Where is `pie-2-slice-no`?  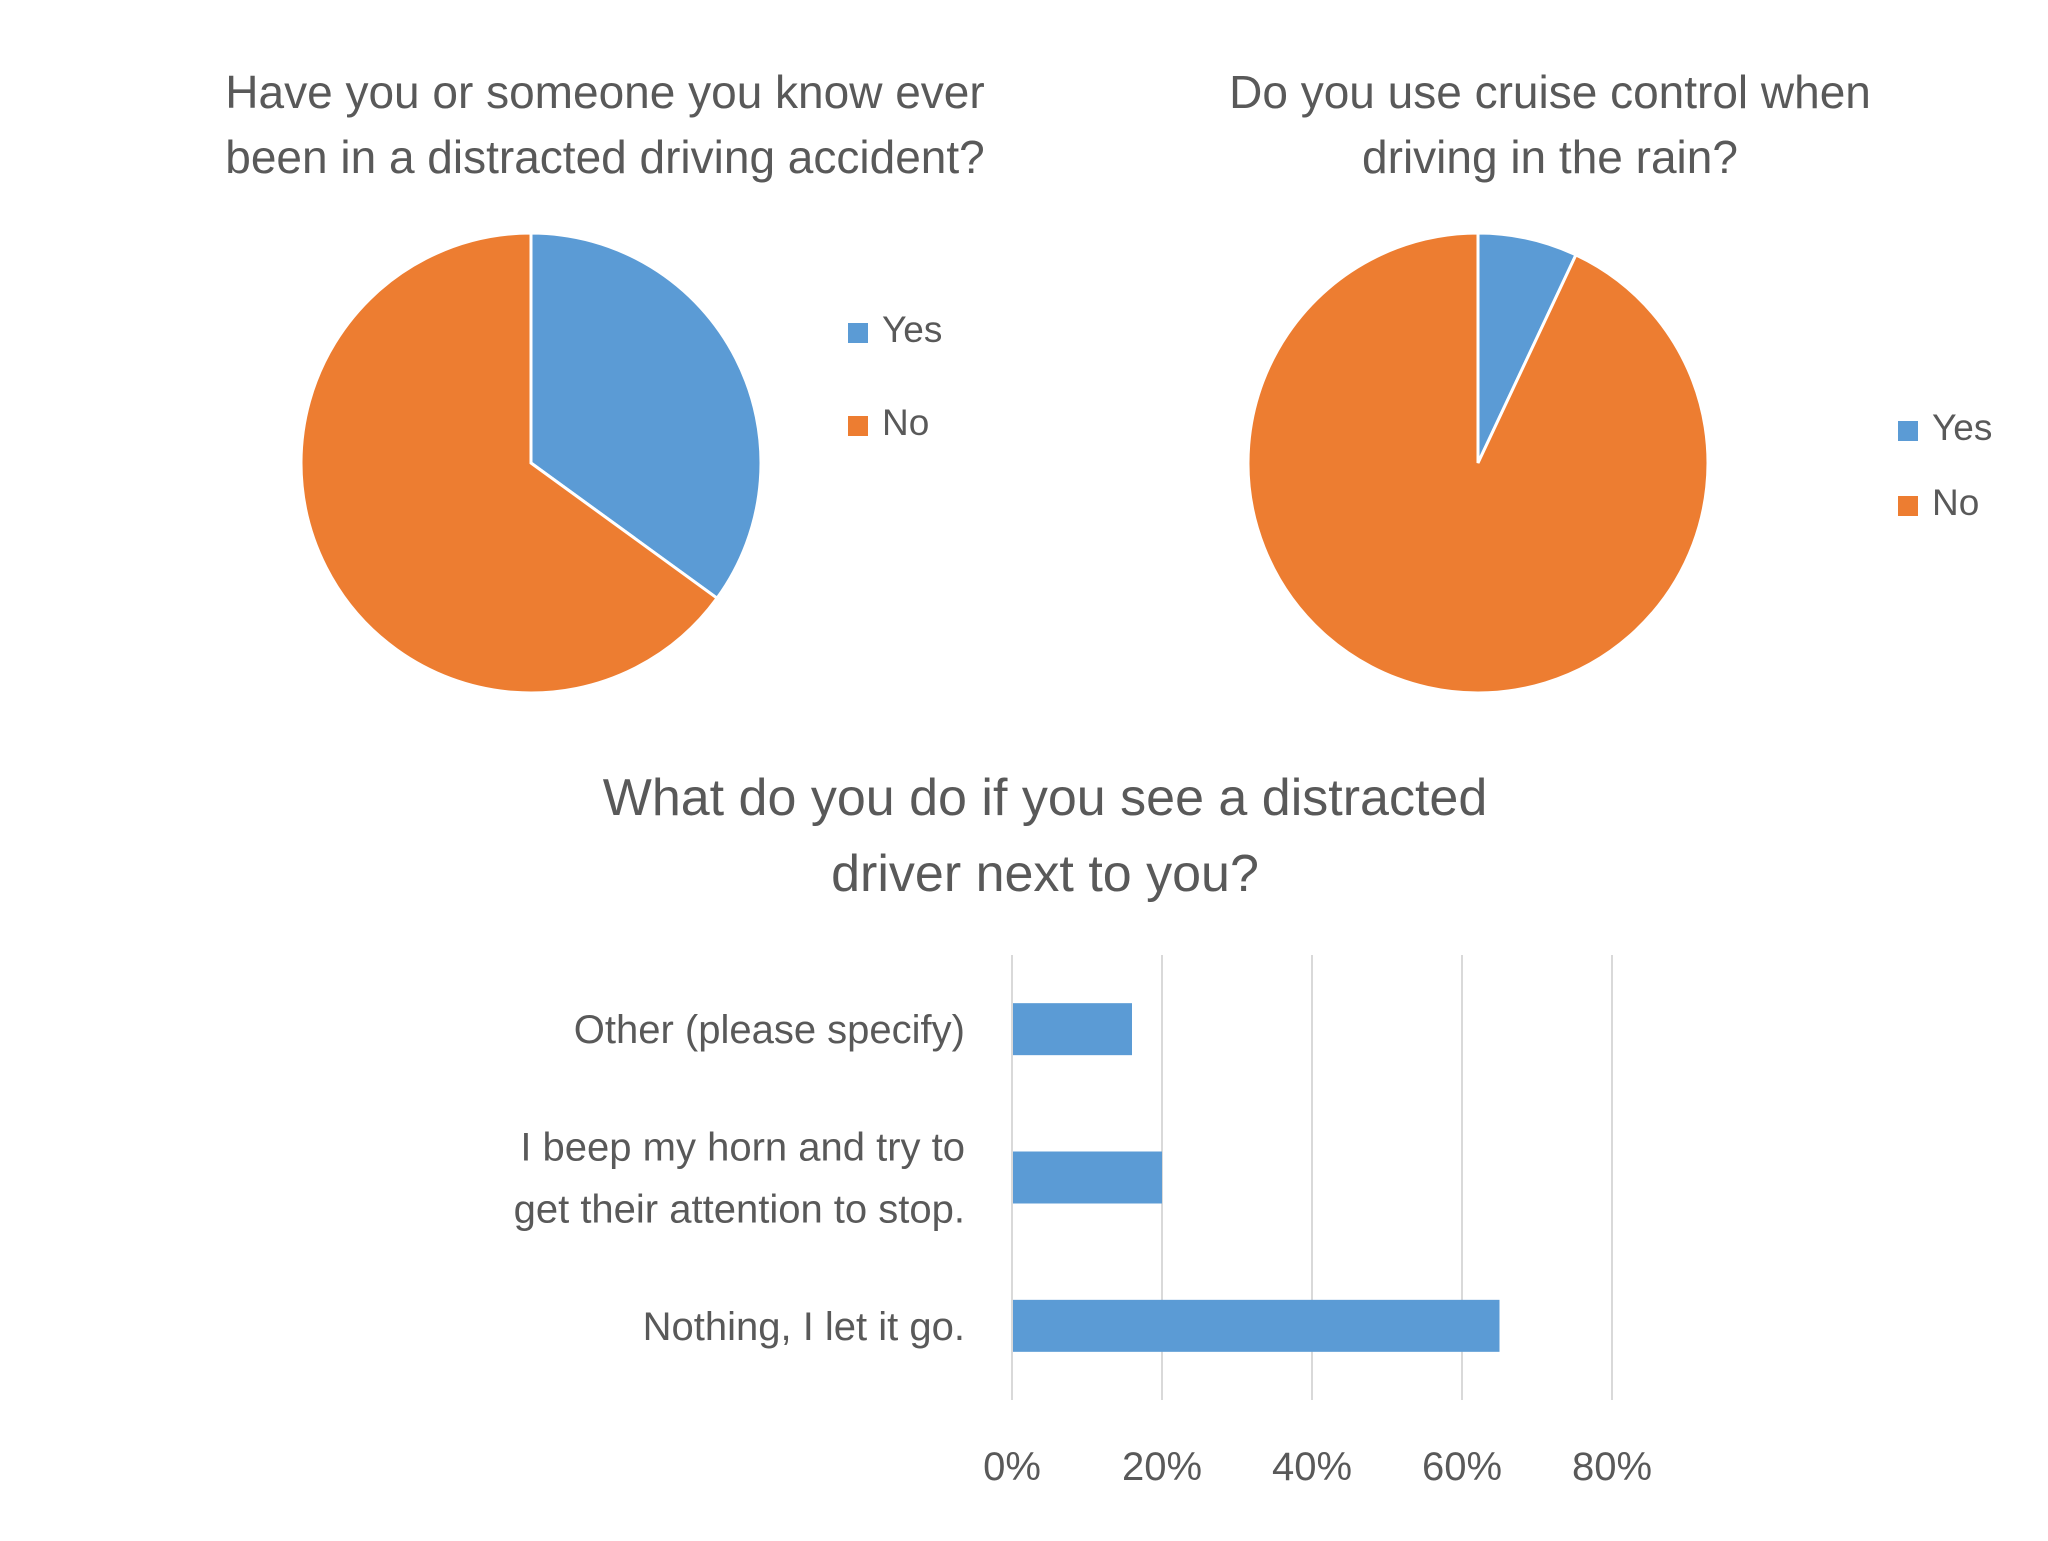
pie-2-slice-no is located at coordinates (1478, 463).